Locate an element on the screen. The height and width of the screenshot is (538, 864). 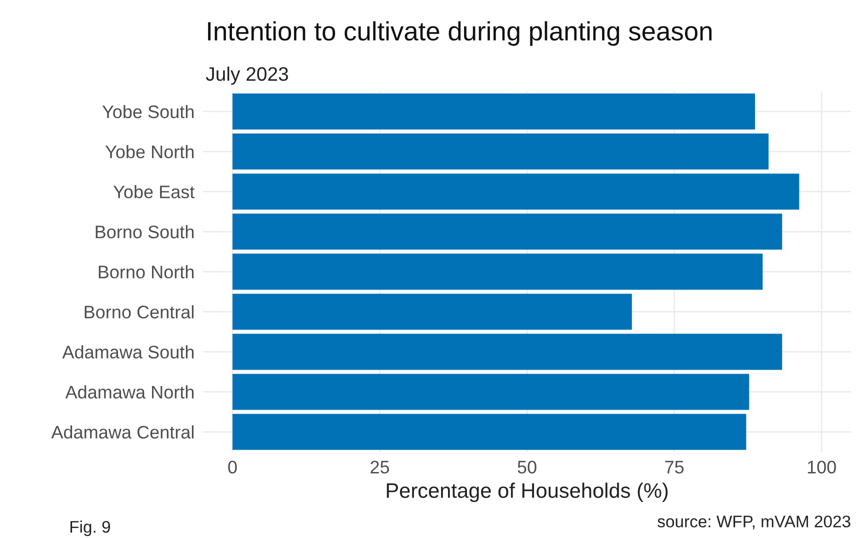
y-tick-label: Borno South is located at coordinates (145, 231).